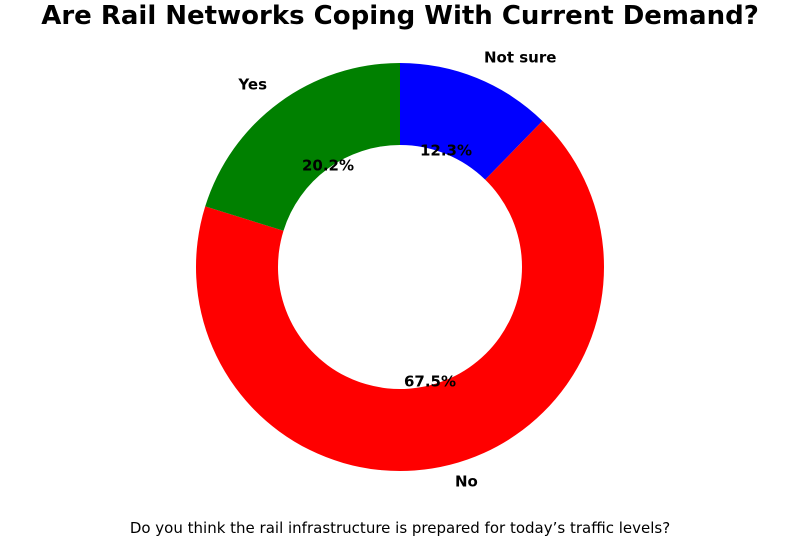 The height and width of the screenshot is (549, 800). I want to click on slice-percent-not-sure: 12.3%, so click(446, 150).